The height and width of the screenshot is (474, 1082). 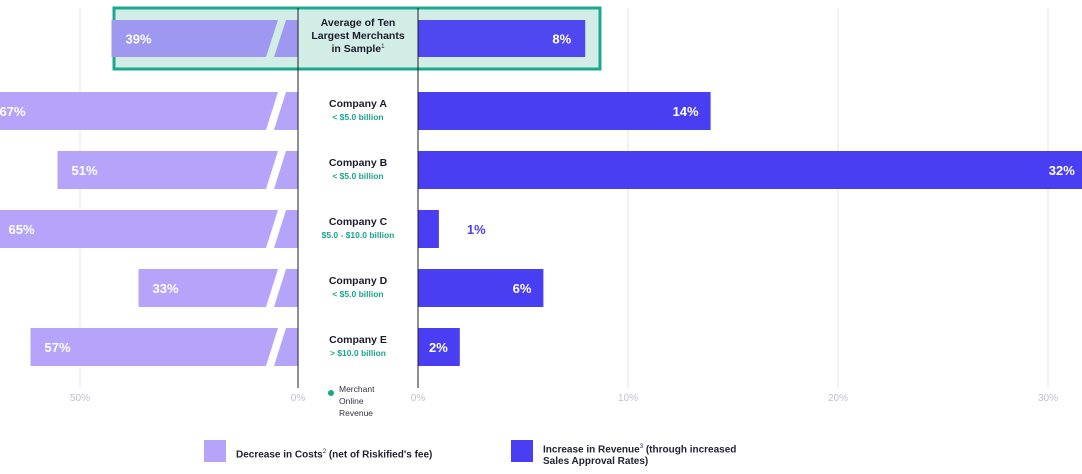 I want to click on summary-label-line: in Sample1, so click(x=359, y=49).